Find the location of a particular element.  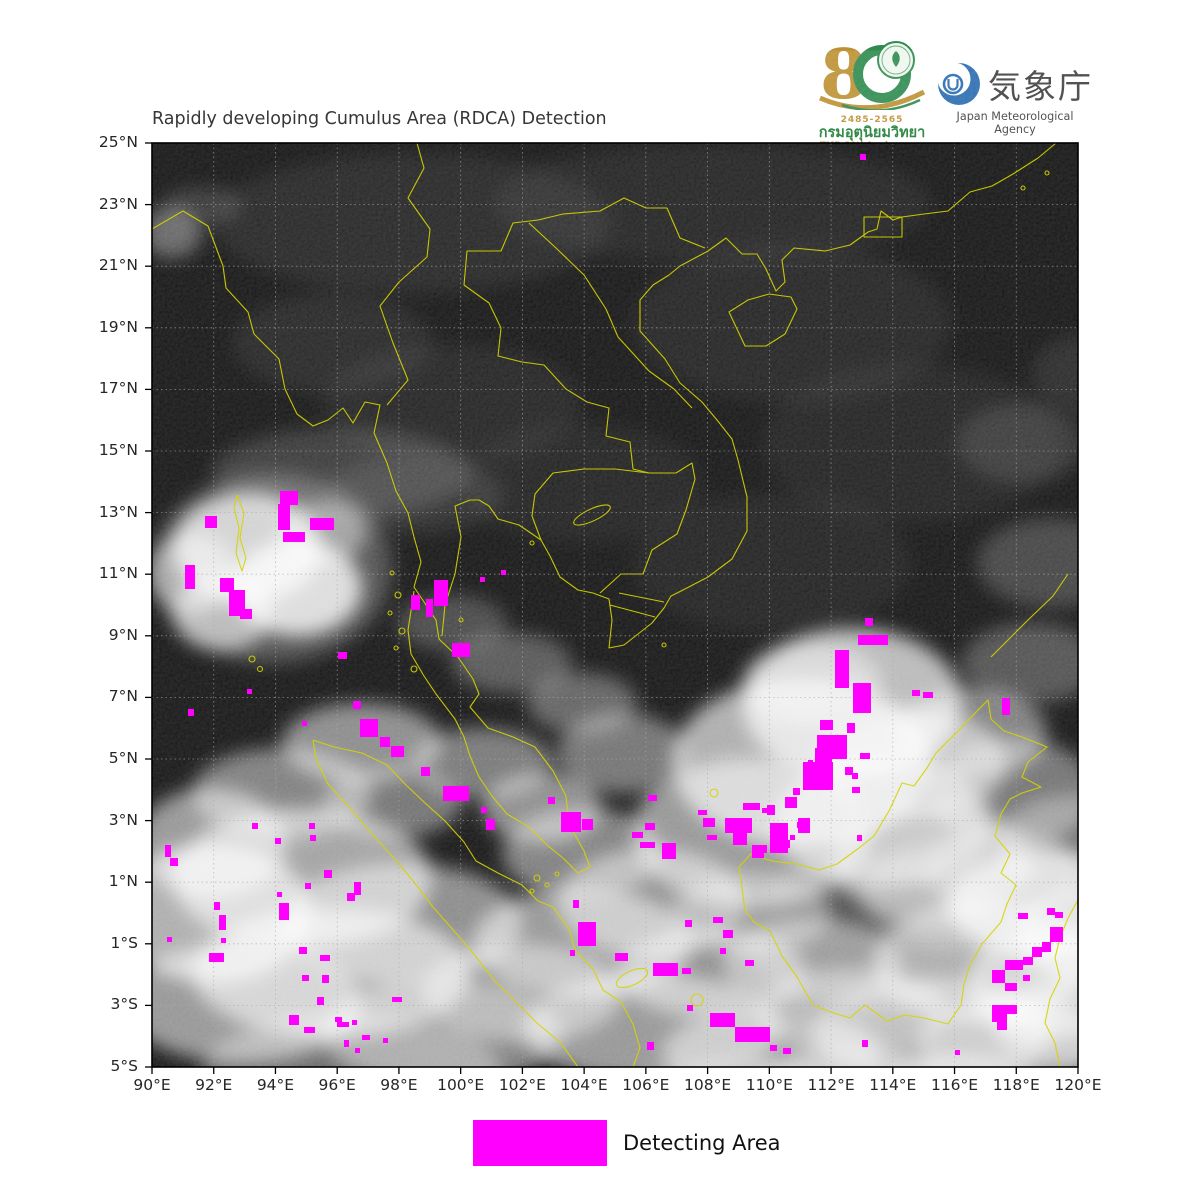

detecting-area-swatch is located at coordinates (540, 1143).